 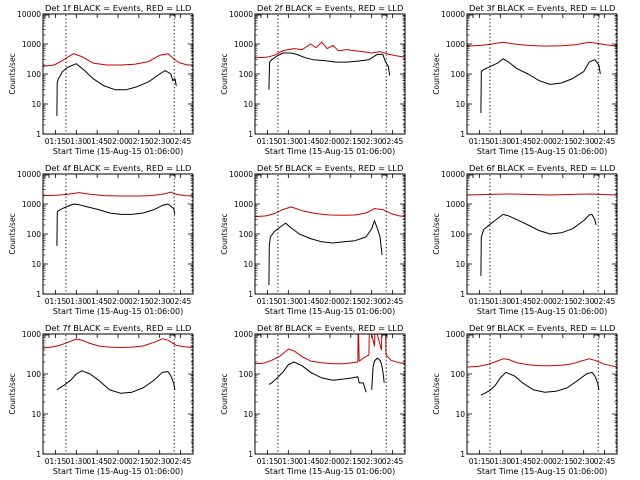 What do you see at coordinates (118, 8) in the screenshot?
I see `panel-title: Det 1f BLACK = Events, RED = LLD` at bounding box center [118, 8].